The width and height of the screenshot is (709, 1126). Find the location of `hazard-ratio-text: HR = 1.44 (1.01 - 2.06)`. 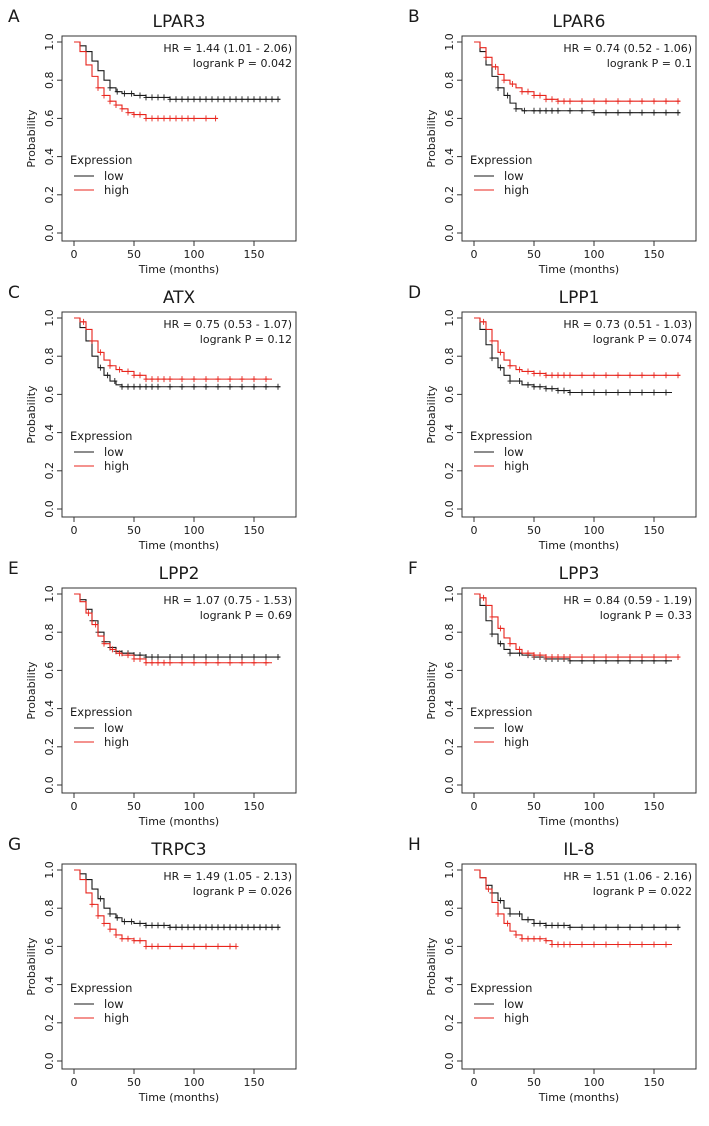

hazard-ratio-text: HR = 1.44 (1.01 - 2.06) is located at coordinates (227, 48).